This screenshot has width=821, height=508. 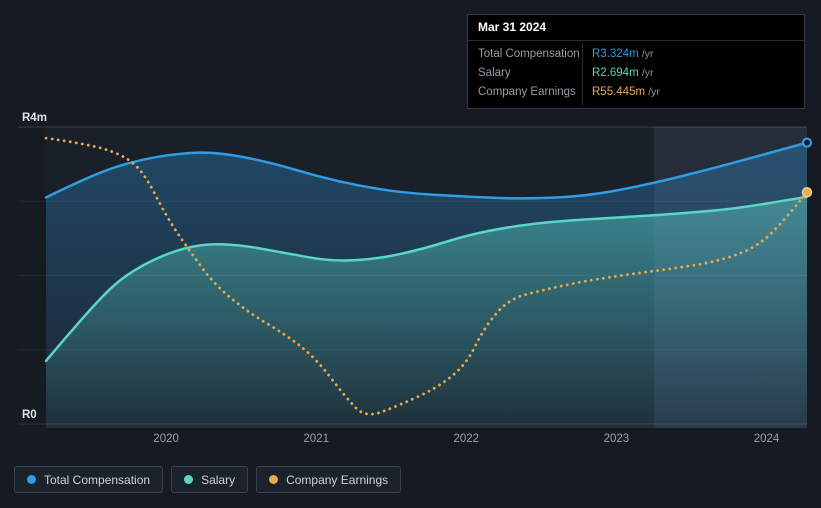 What do you see at coordinates (467, 439) in the screenshot?
I see `x-tick-label: 2022` at bounding box center [467, 439].